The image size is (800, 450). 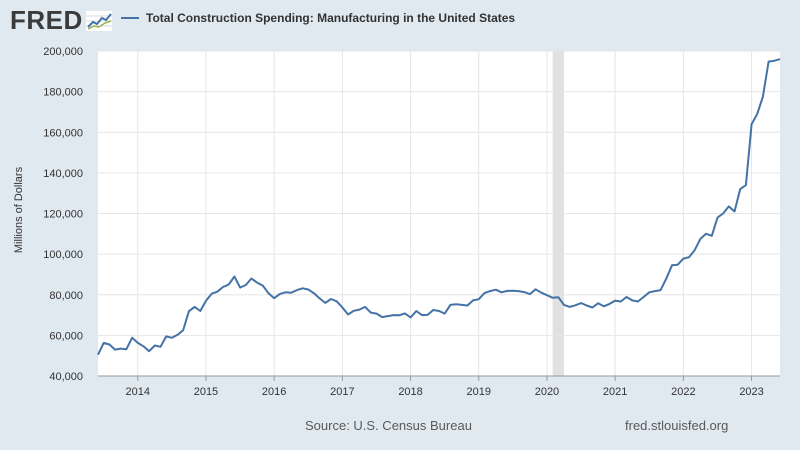 I want to click on x-tick-label: 2017, so click(x=342, y=392).